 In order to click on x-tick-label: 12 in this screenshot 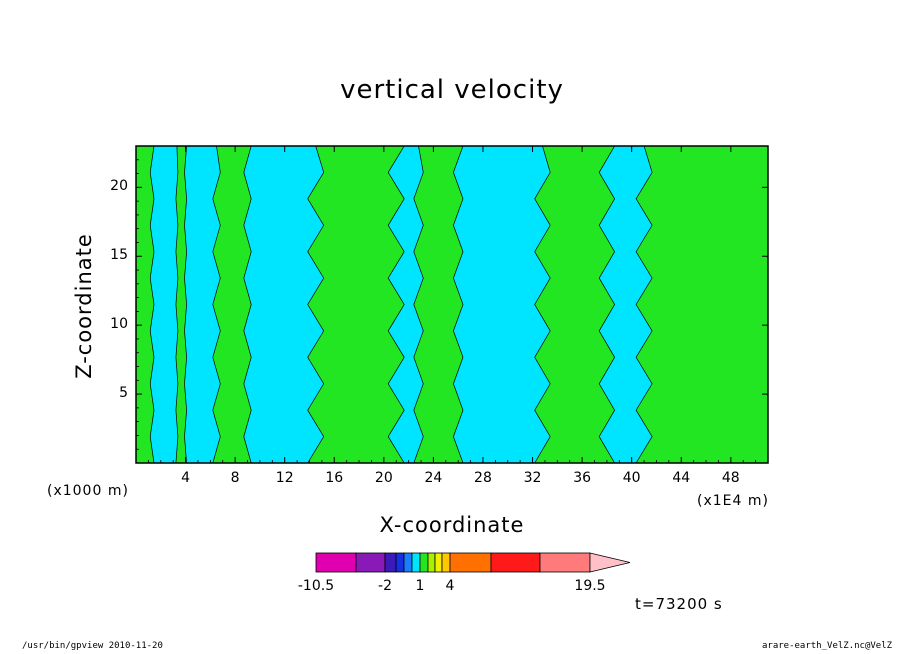, I will do `click(284, 478)`.